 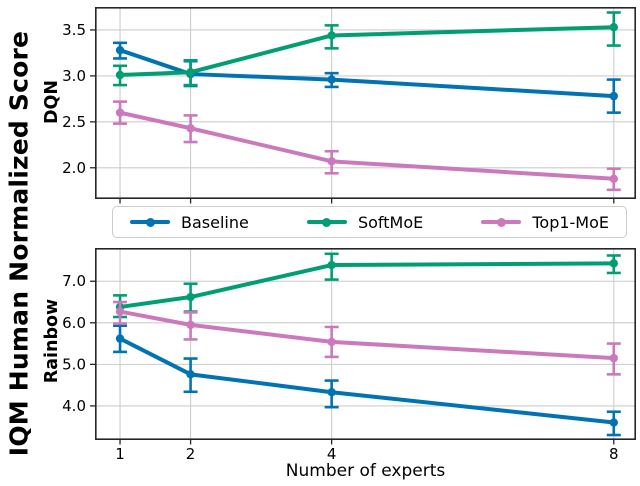 I want to click on x-tick-label: 8, so click(x=614, y=454).